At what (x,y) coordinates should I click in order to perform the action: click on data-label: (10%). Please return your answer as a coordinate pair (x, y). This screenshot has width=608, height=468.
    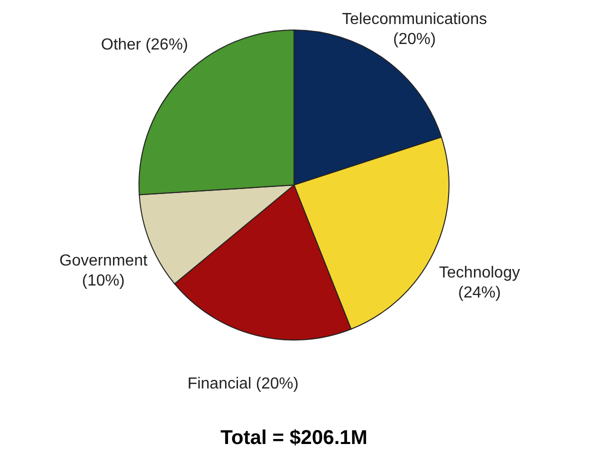
    Looking at the image, I should click on (103, 281).